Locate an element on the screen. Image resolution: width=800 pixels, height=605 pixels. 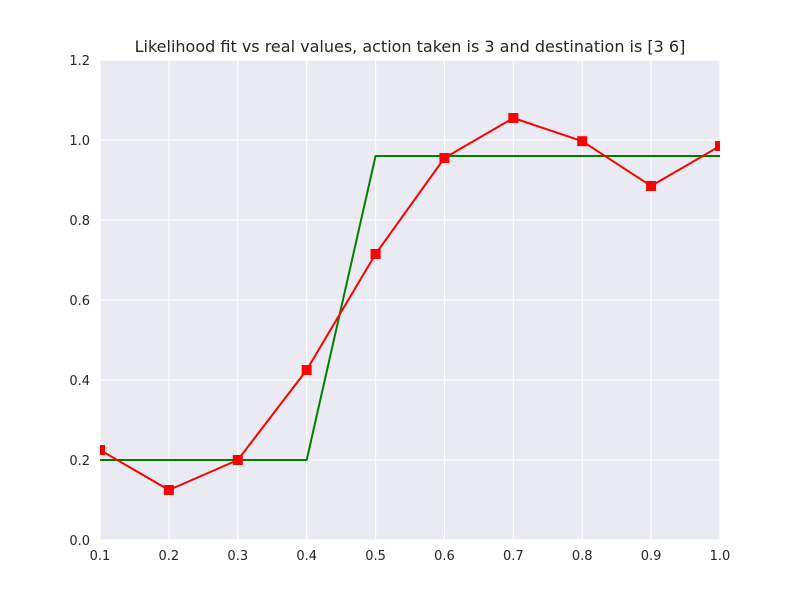
y-tick-label: 0.2 is located at coordinates (79, 461).